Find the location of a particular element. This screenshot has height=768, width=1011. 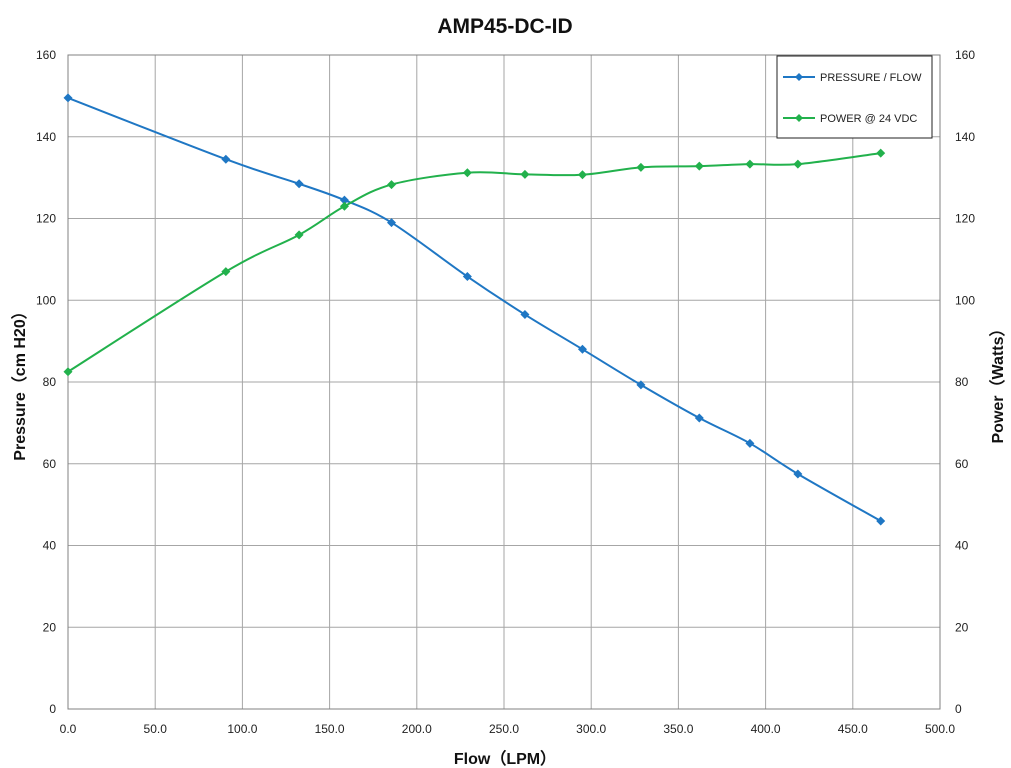

chart-title: AMP45-DC-ID is located at coordinates (504, 26).